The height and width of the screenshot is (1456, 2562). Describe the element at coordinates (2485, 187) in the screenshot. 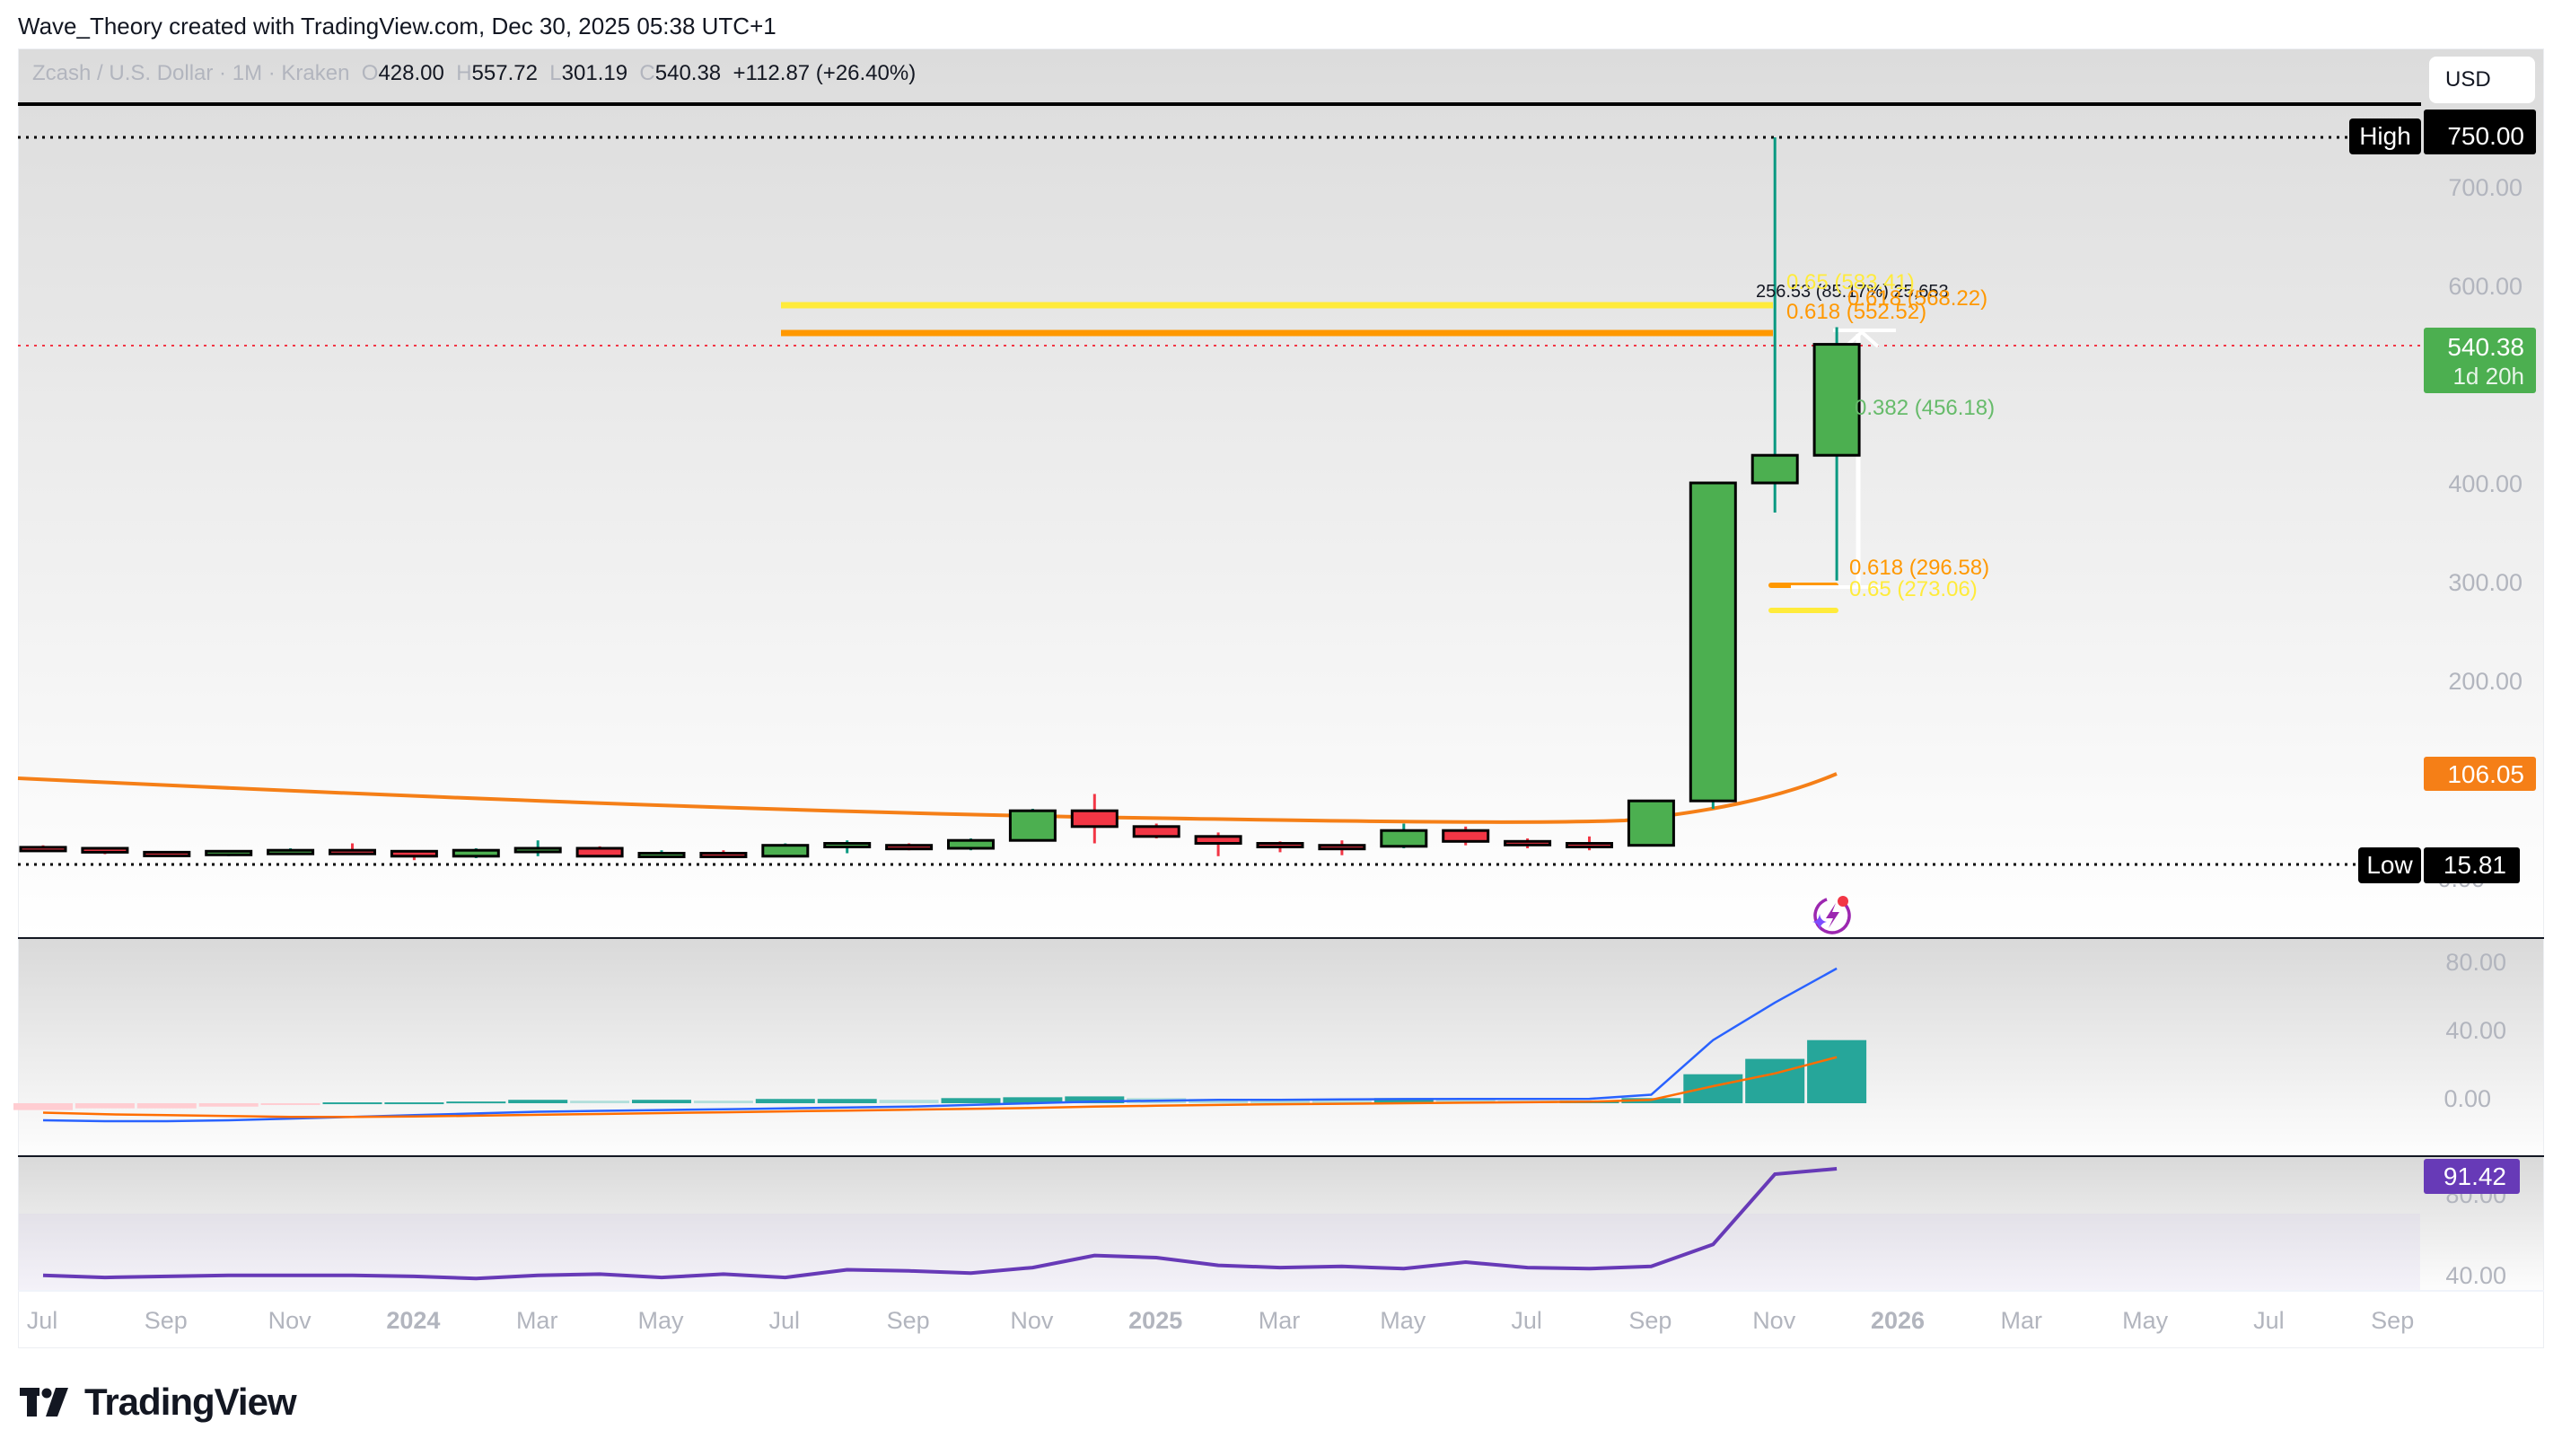

I see `price-tick: 700.00` at that location.